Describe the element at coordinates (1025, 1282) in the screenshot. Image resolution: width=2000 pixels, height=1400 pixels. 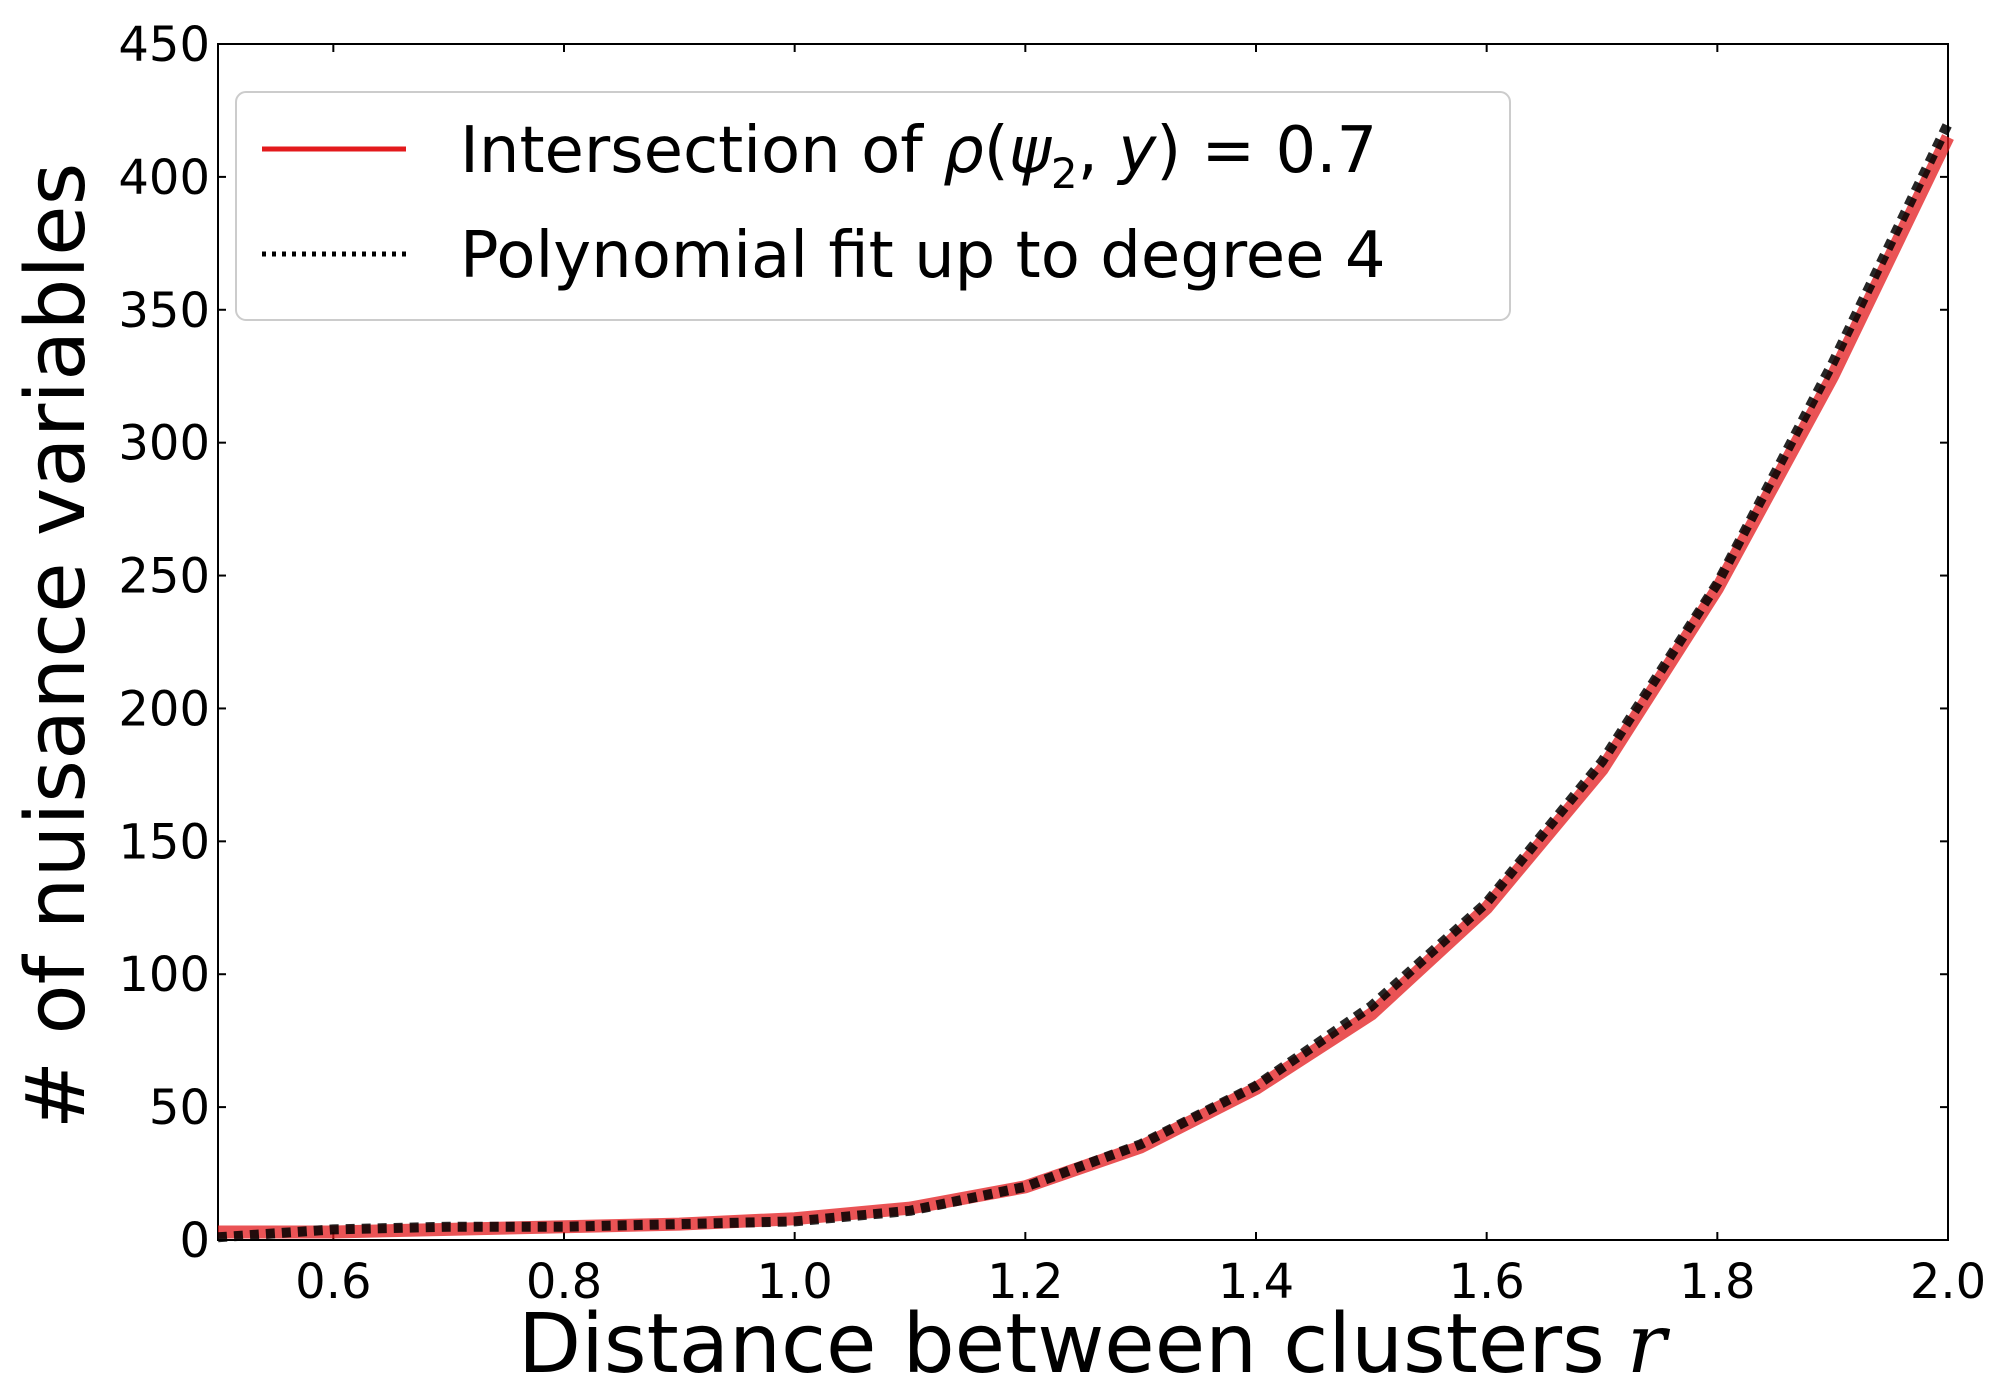
I see `x-tick-label: 1.2` at that location.